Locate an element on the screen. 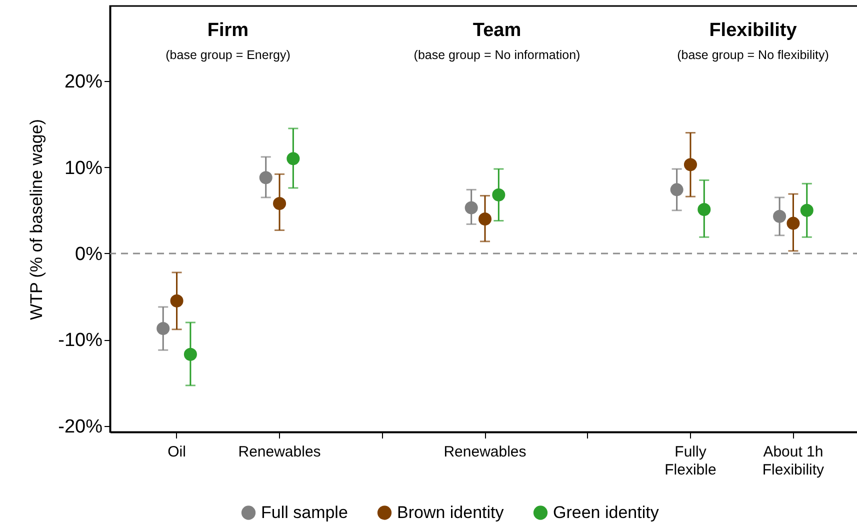 Image resolution: width=857 pixels, height=526 pixels. y-tick-label: -20% is located at coordinates (80, 427).